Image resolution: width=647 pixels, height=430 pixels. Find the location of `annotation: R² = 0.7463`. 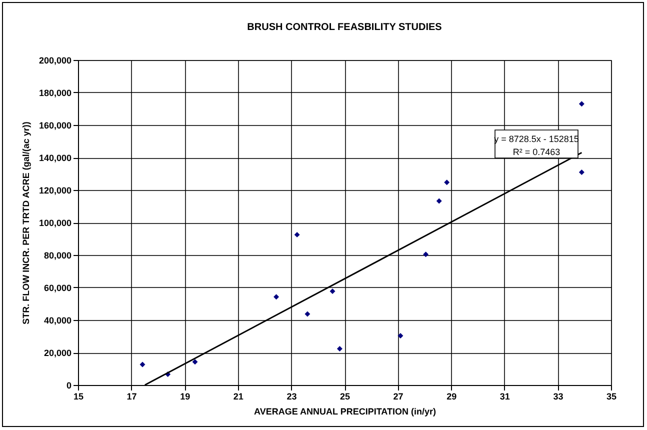

annotation: R² = 0.7463 is located at coordinates (536, 152).